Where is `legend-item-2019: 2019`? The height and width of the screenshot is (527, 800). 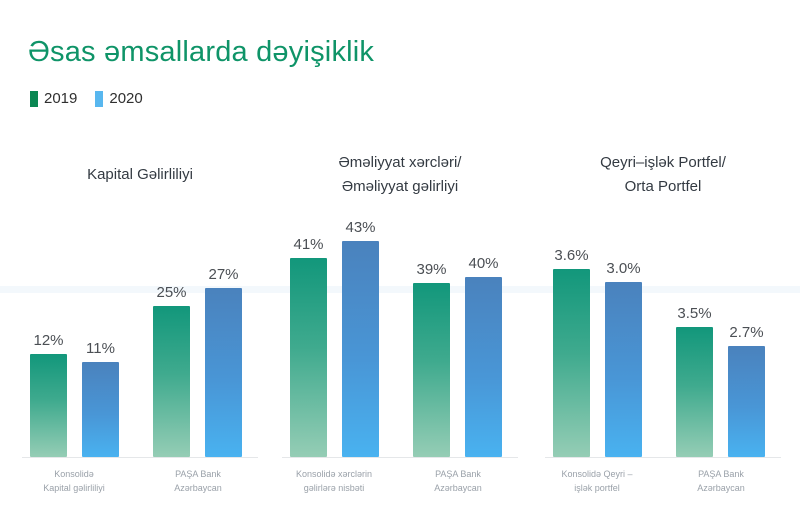
legend-item-2019: 2019 is located at coordinates (53, 98).